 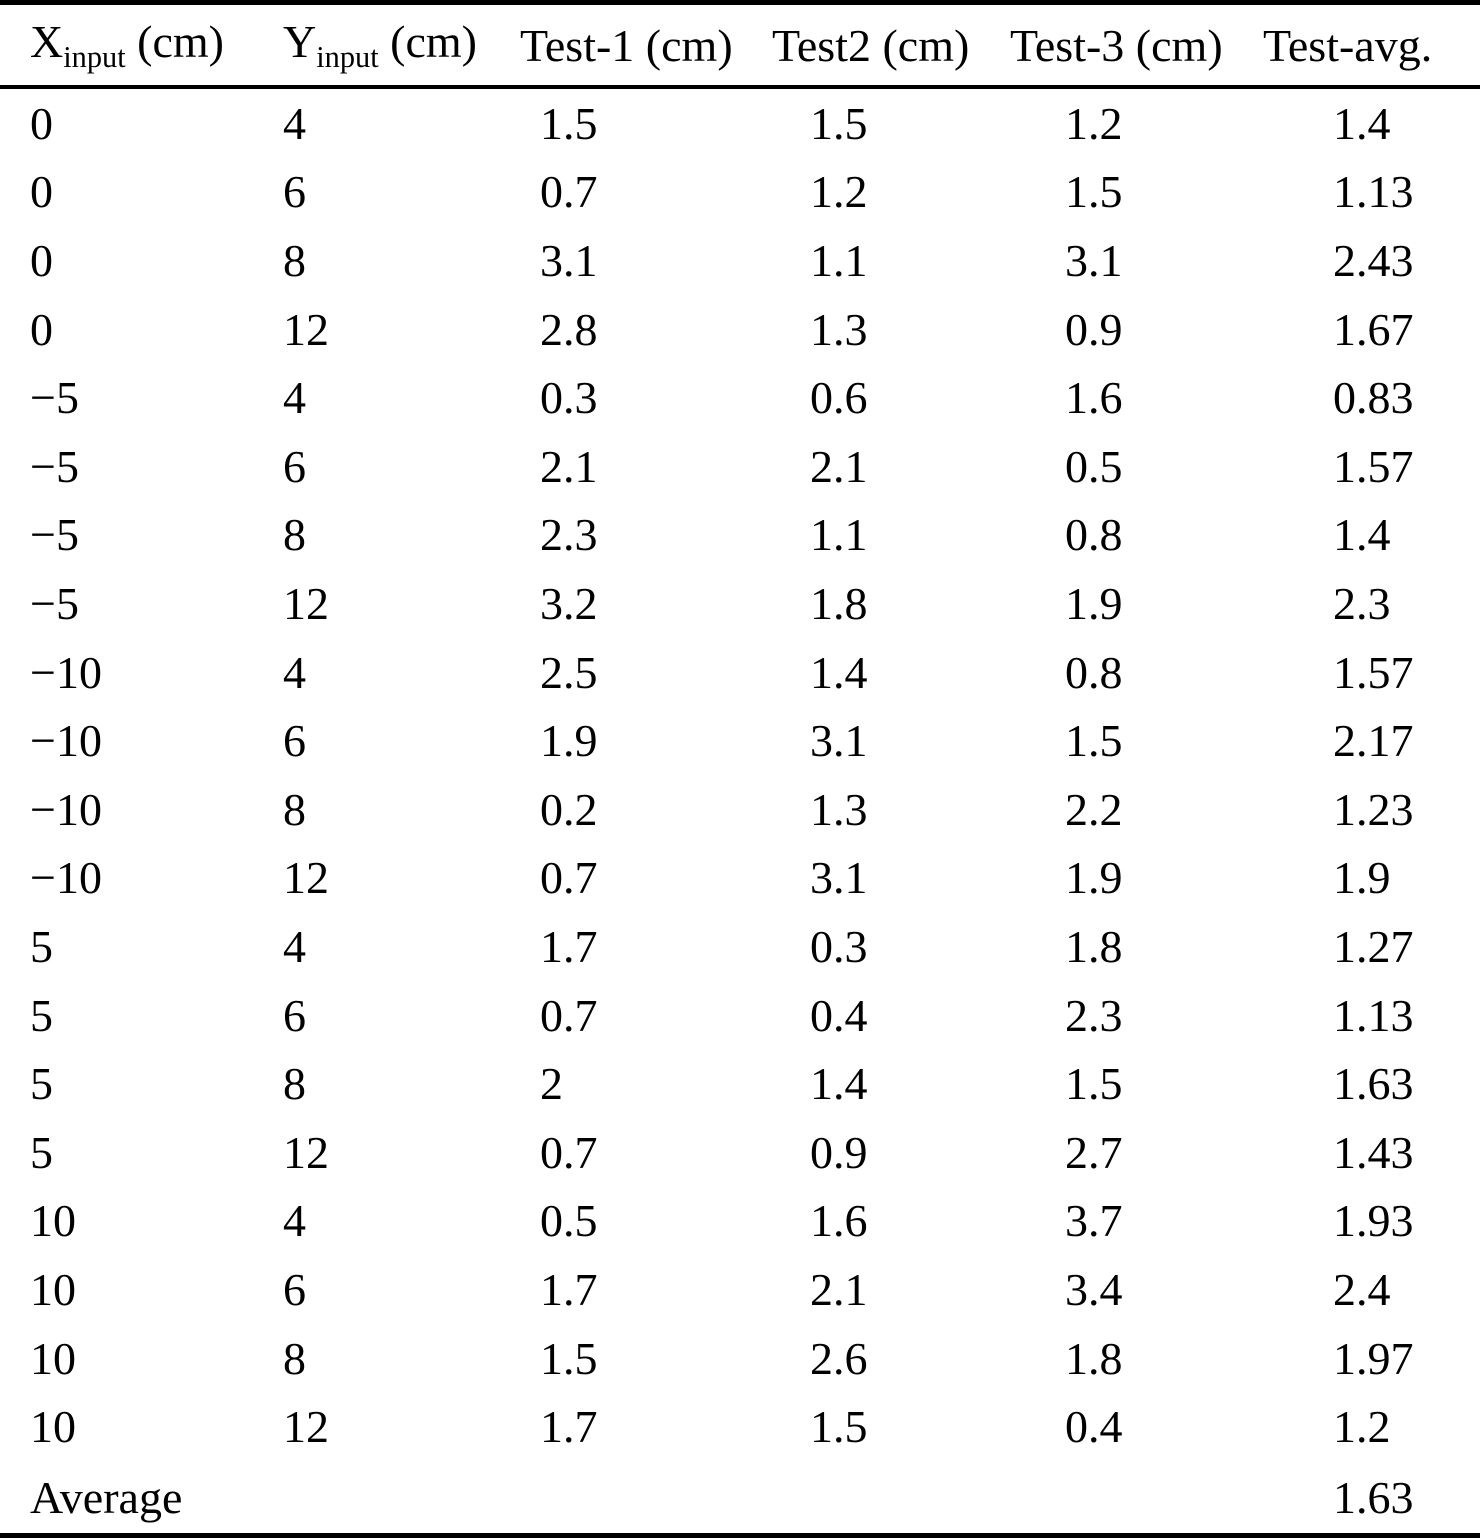 What do you see at coordinates (740, 1015) in the screenshot?
I see `table-row: 5 6 0.7 0.4 2.3 1.13` at bounding box center [740, 1015].